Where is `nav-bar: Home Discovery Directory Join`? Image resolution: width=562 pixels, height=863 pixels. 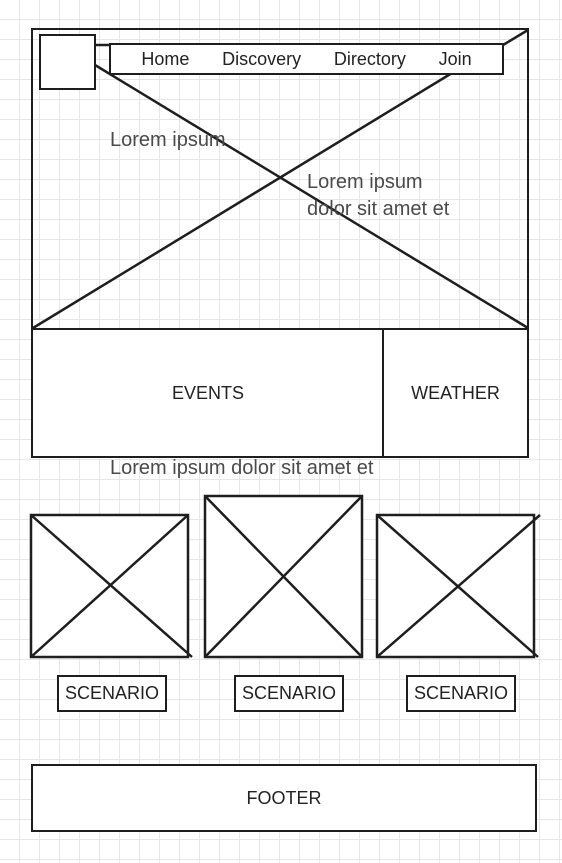 nav-bar: Home Discovery Directory Join is located at coordinates (306, 59).